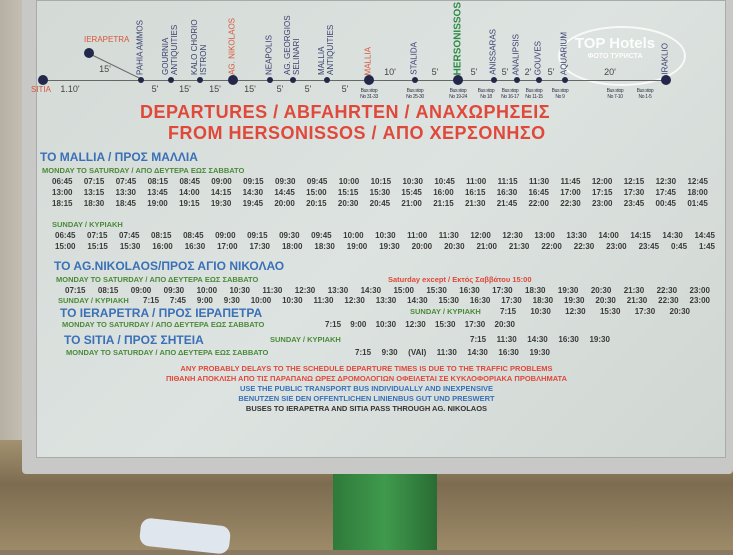 The height and width of the screenshot is (555, 733). Describe the element at coordinates (70, 89) in the screenshot. I see `segment-duration: 1.10'` at that location.